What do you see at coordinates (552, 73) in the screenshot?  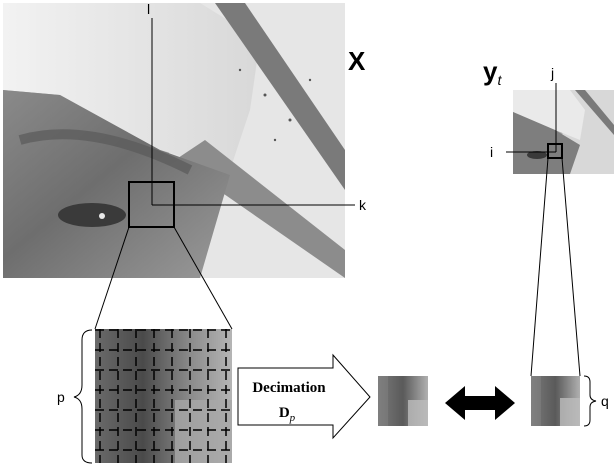 I see `label-j: j` at bounding box center [552, 73].